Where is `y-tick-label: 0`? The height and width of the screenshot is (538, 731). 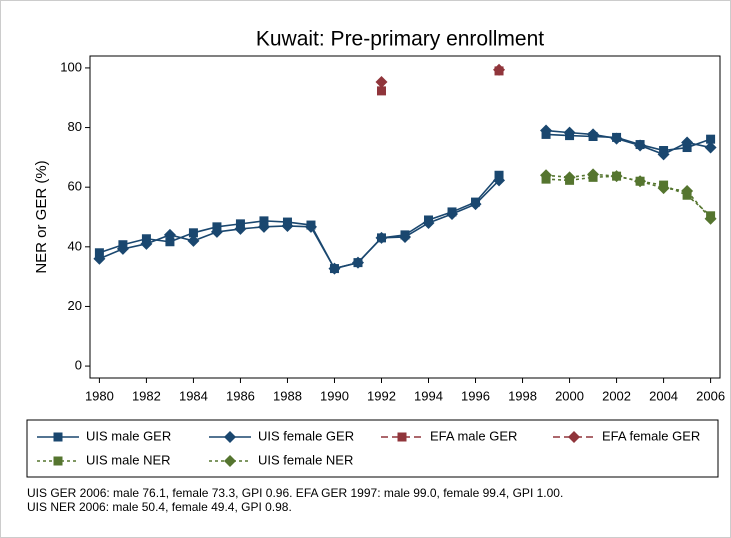 y-tick-label: 0 is located at coordinates (78, 365).